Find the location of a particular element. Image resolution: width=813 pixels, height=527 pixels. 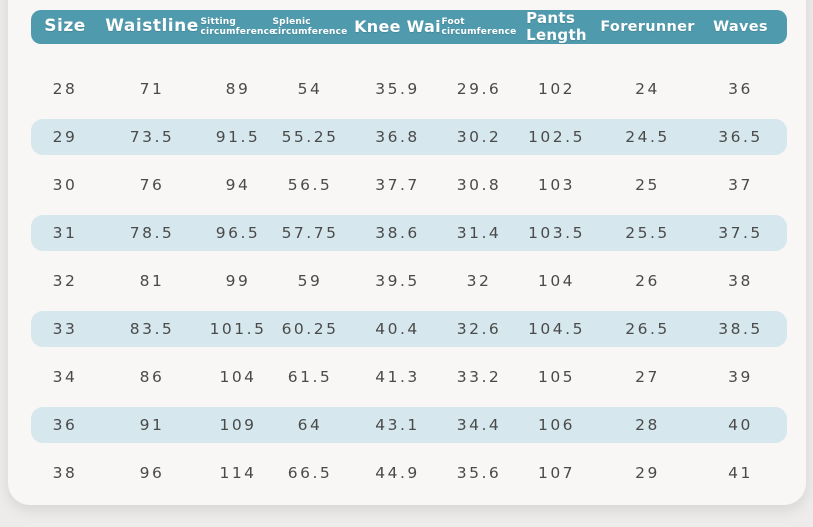

cell-sitting-circumference: 99 is located at coordinates (238, 281).